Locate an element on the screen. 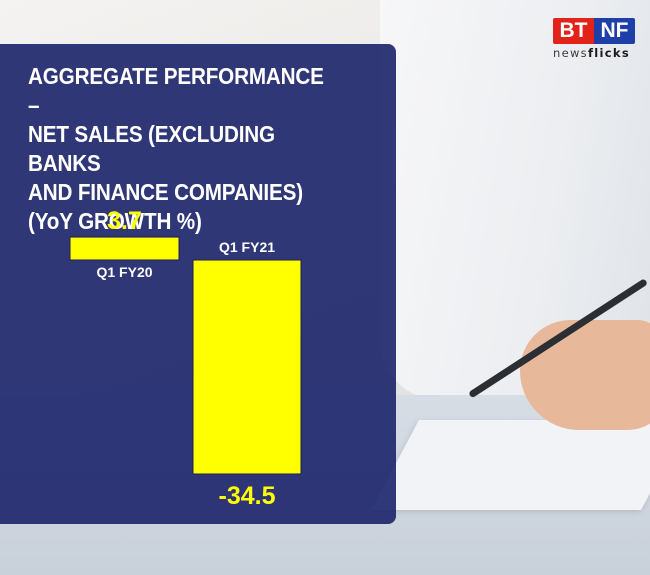 The height and width of the screenshot is (575, 650). logo-subtitle: newsflicks is located at coordinates (594, 53).